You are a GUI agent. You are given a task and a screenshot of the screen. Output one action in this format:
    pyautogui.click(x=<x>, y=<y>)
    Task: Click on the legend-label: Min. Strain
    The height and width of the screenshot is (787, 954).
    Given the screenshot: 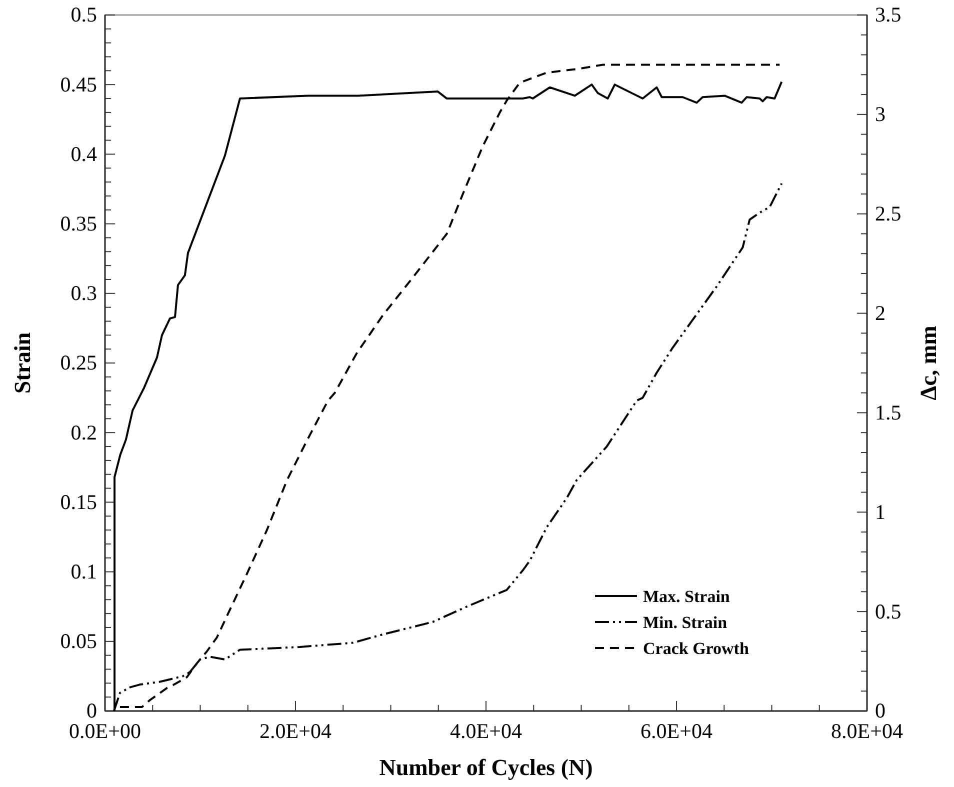 What is the action you would take?
    pyautogui.click(x=685, y=622)
    